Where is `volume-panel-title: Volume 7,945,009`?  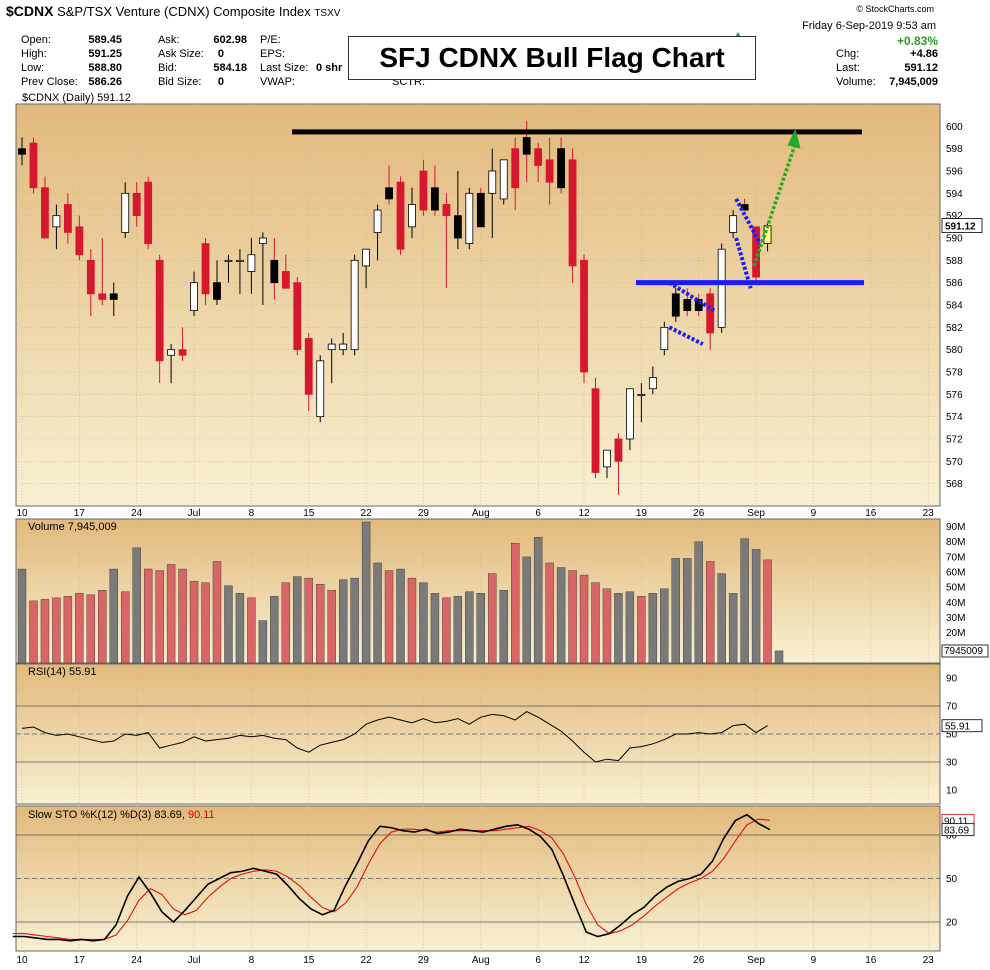 volume-panel-title: Volume 7,945,009 is located at coordinates (72, 527).